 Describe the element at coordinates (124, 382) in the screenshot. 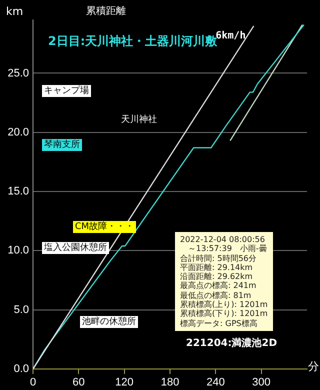

I see `x-tick-label: 120` at that location.